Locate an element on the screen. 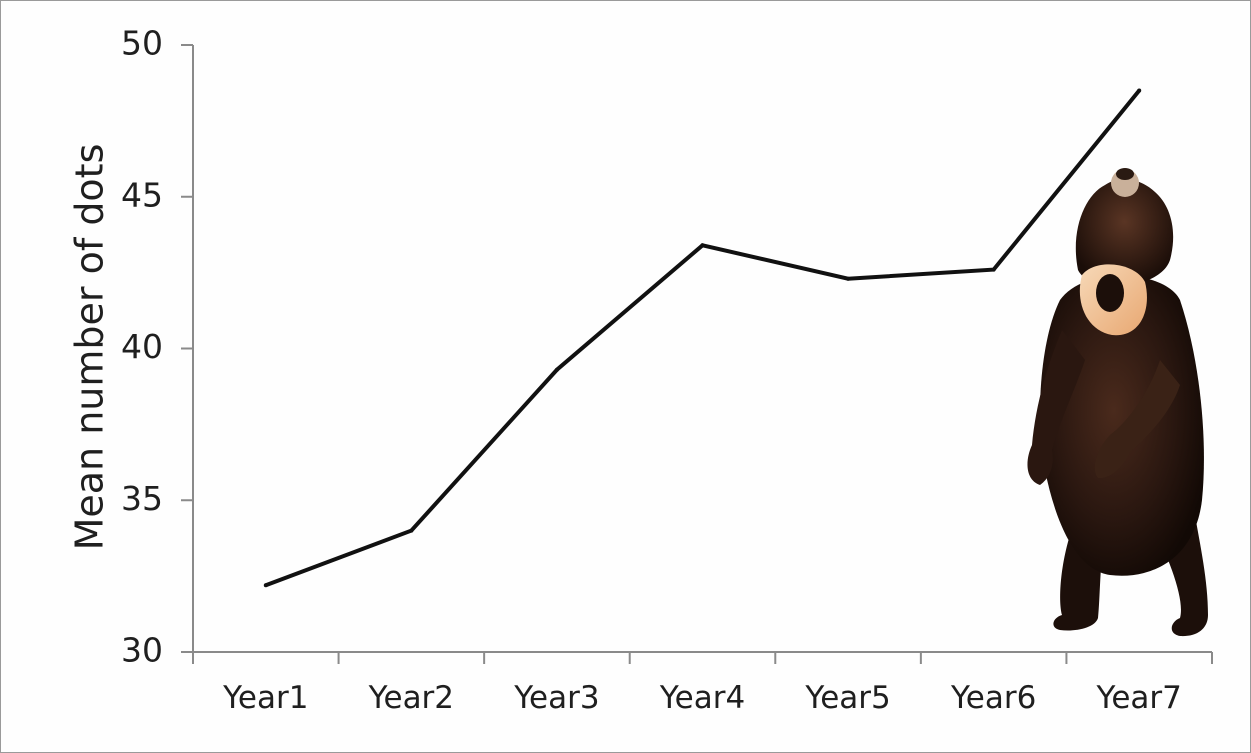  x-tick-label: Year1 is located at coordinates (265, 698).